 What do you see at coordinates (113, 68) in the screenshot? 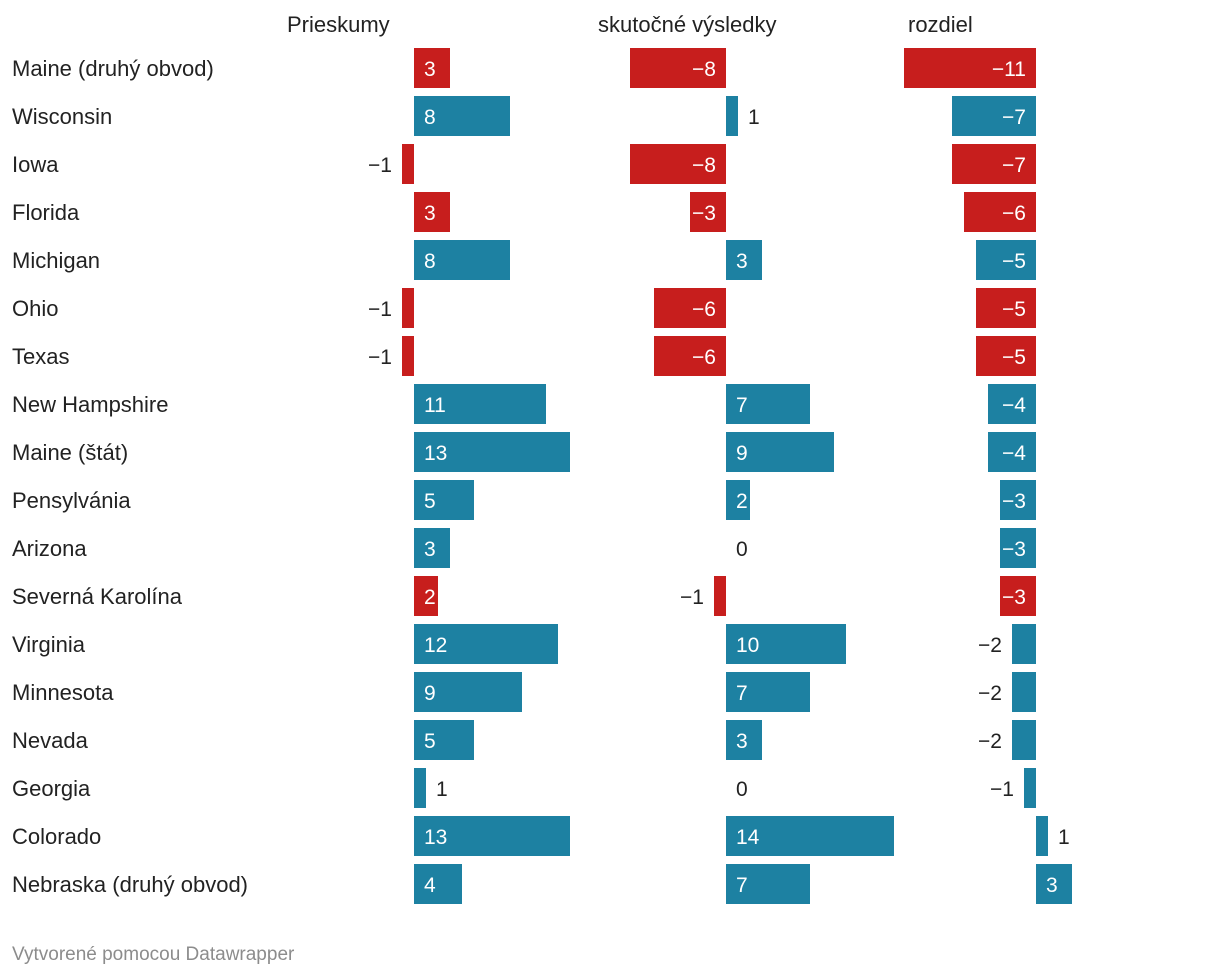
I see `row-label: Maine (druhý obvod)` at bounding box center [113, 68].